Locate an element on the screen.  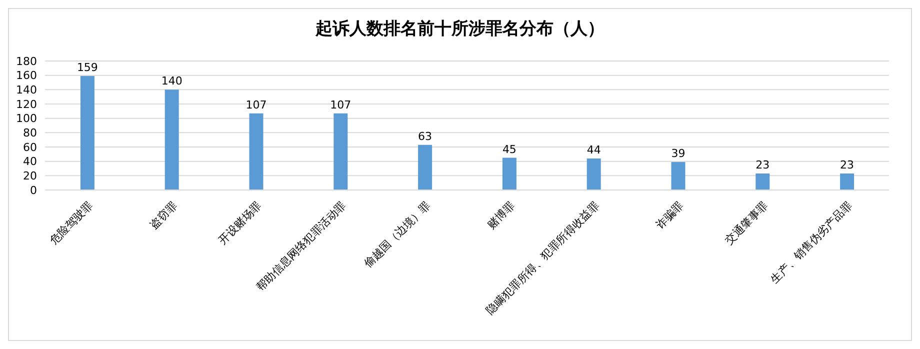
x-tick-label: 诈骗罪 is located at coordinates (670, 215).